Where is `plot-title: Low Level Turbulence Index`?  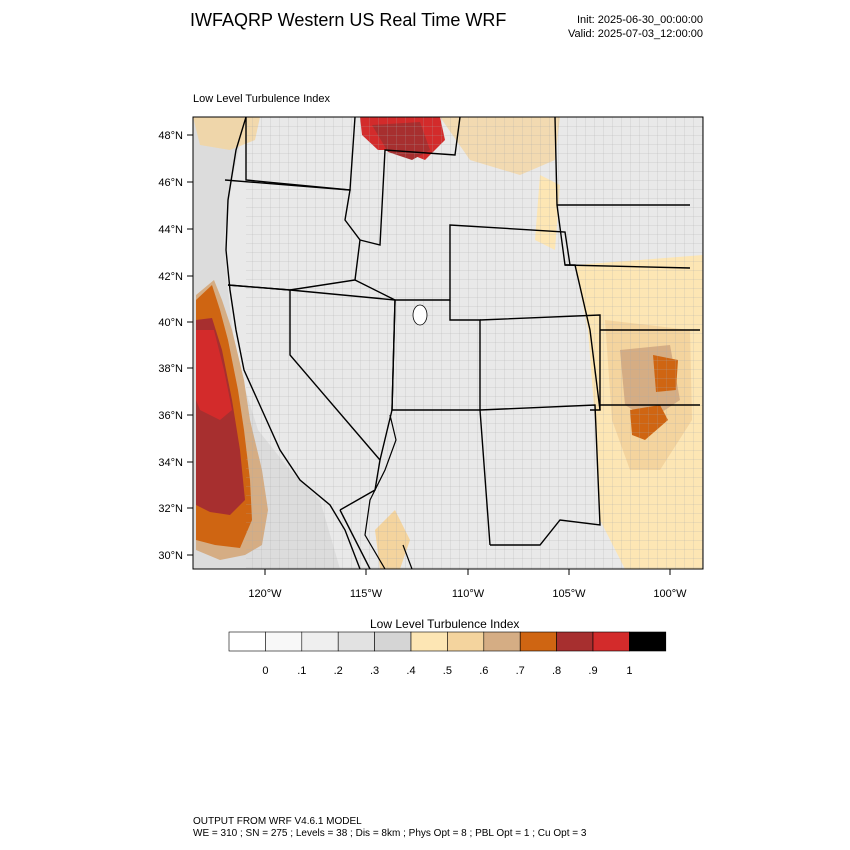
plot-title: Low Level Turbulence Index is located at coordinates (261, 99).